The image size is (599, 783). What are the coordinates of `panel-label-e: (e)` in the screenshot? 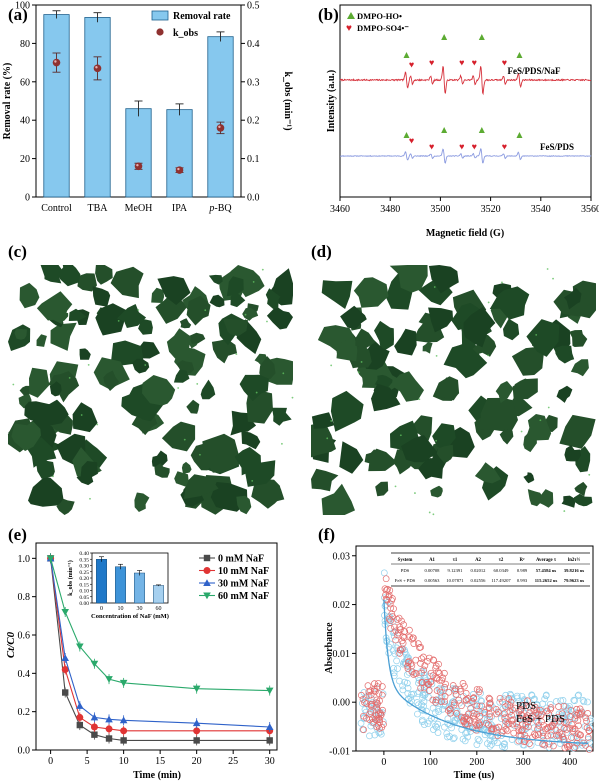 It's located at (17, 534).